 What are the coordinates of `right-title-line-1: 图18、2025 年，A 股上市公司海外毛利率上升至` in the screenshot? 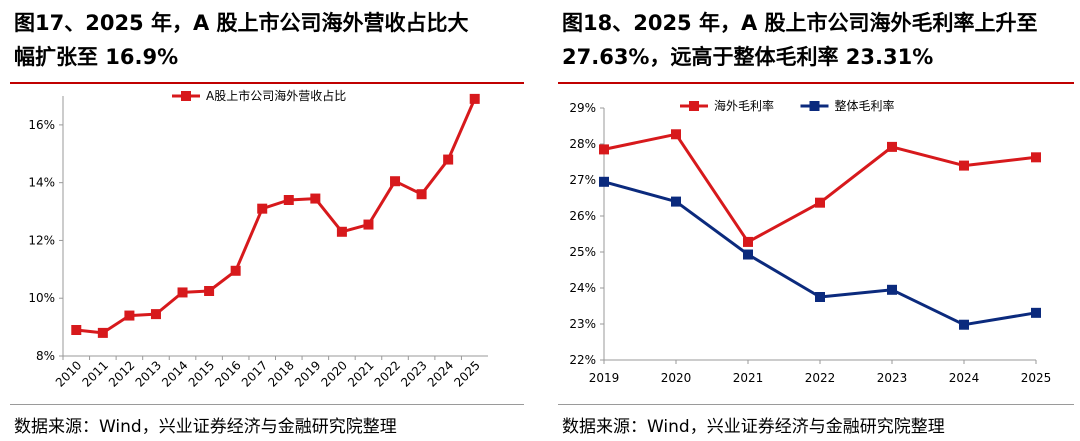 It's located at (800, 23).